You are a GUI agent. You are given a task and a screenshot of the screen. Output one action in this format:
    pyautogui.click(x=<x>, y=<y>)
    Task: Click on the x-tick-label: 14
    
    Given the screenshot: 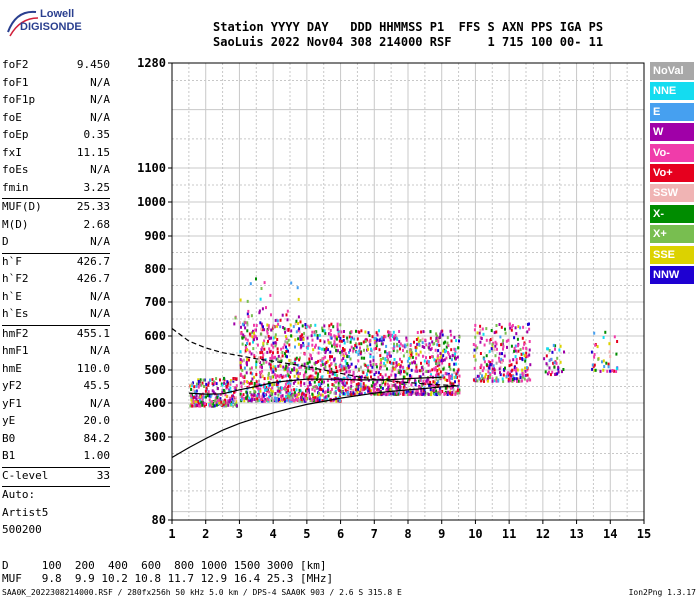 What is the action you would take?
    pyautogui.click(x=610, y=534)
    